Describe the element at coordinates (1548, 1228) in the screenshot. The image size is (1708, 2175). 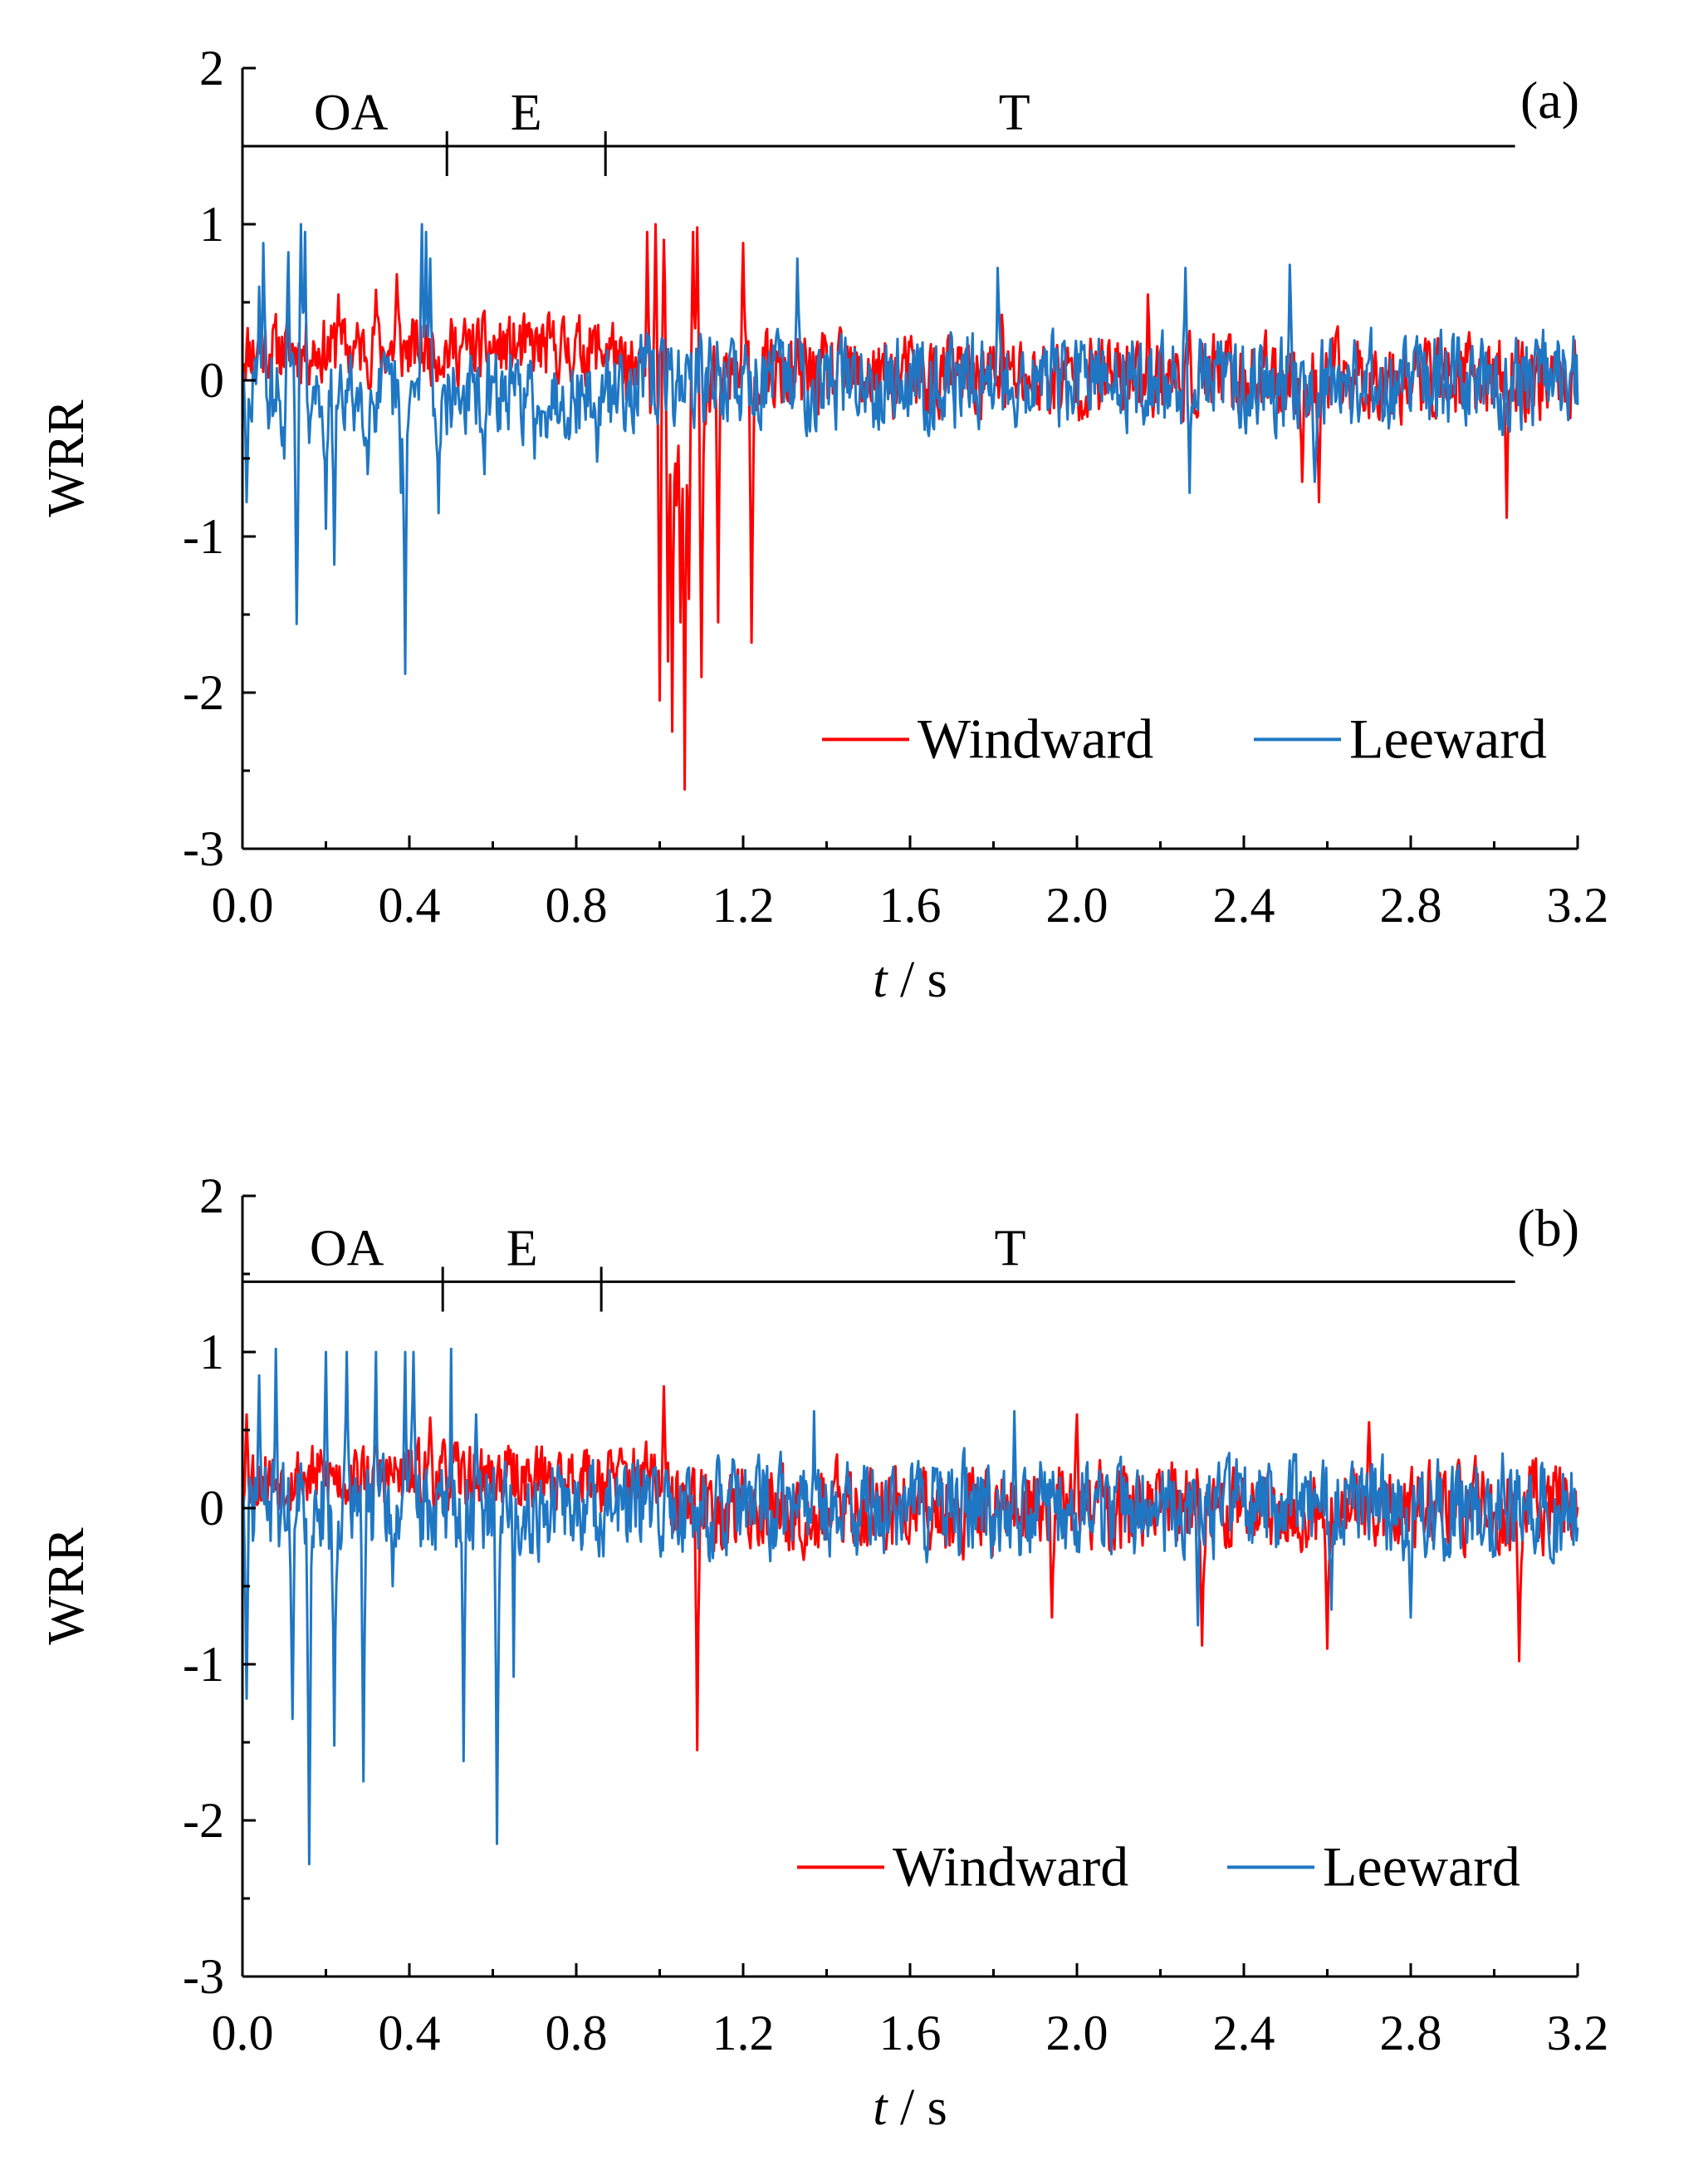
I see `panel-label: (b)` at that location.